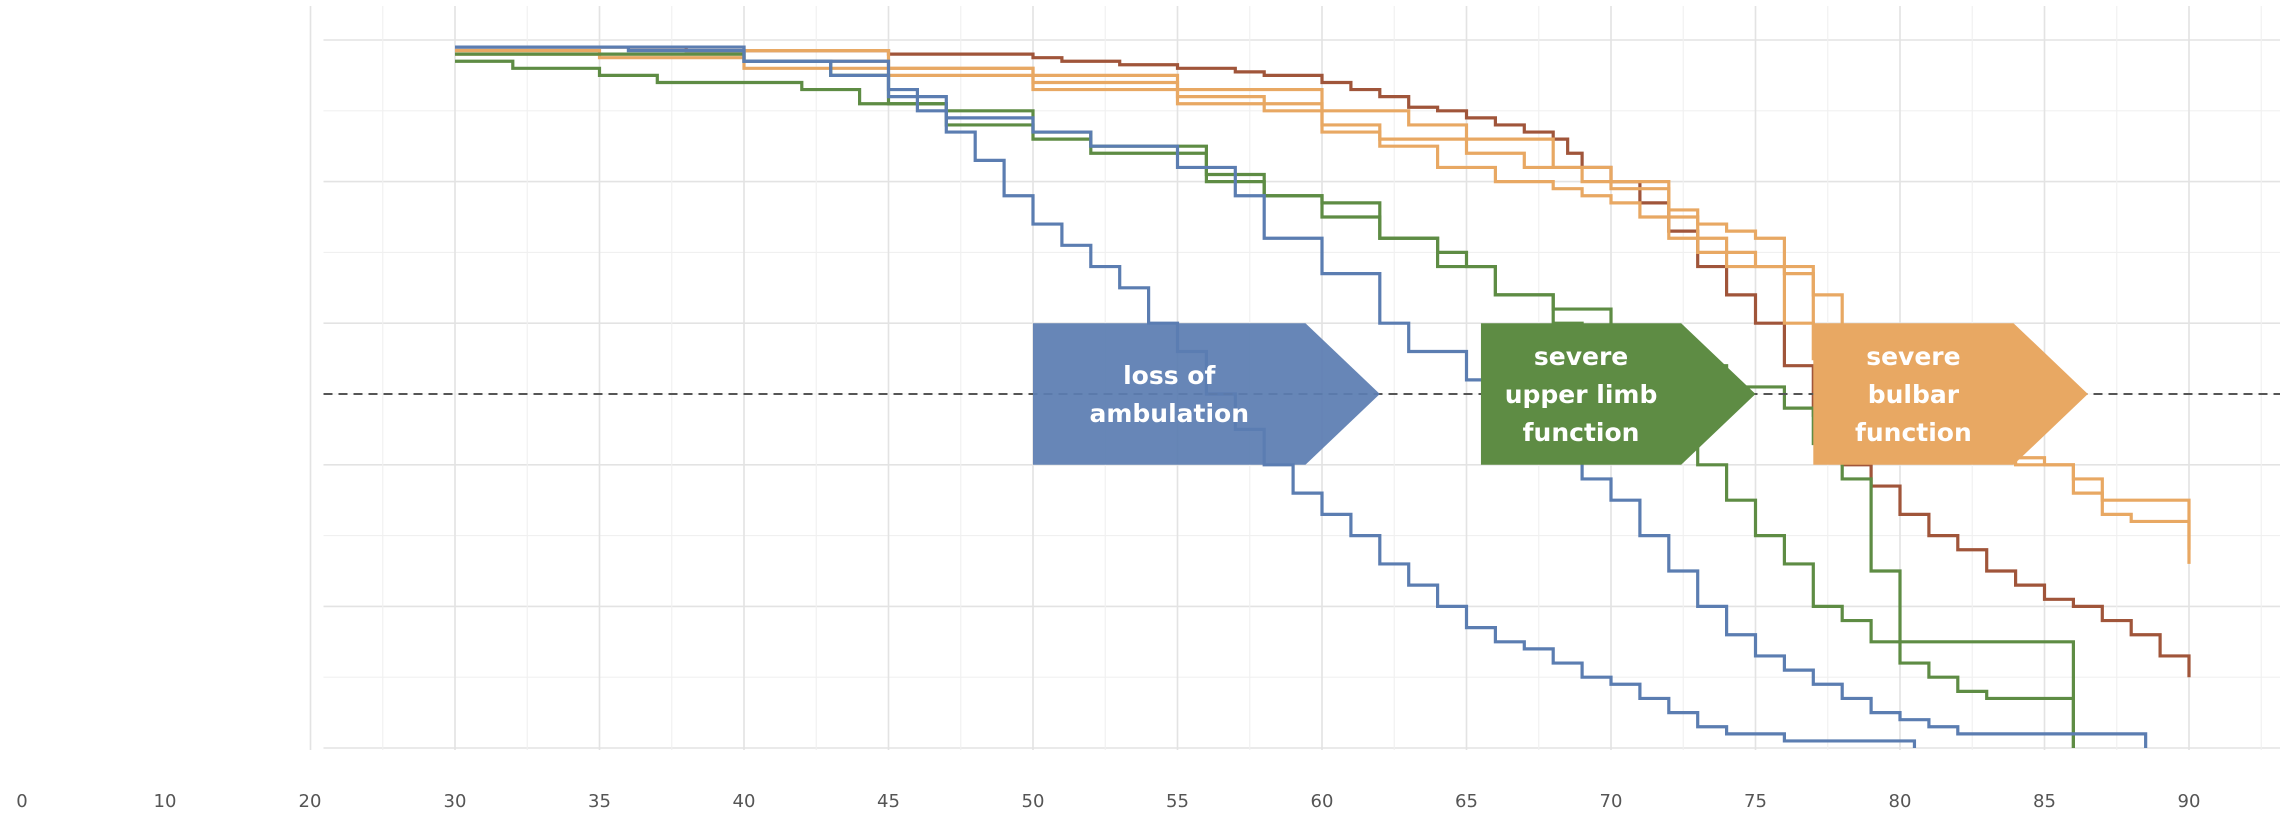 Image resolution: width=2280 pixels, height=814 pixels. What do you see at coordinates (1322, 801) in the screenshot?
I see `x-tick-label: 60` at bounding box center [1322, 801].